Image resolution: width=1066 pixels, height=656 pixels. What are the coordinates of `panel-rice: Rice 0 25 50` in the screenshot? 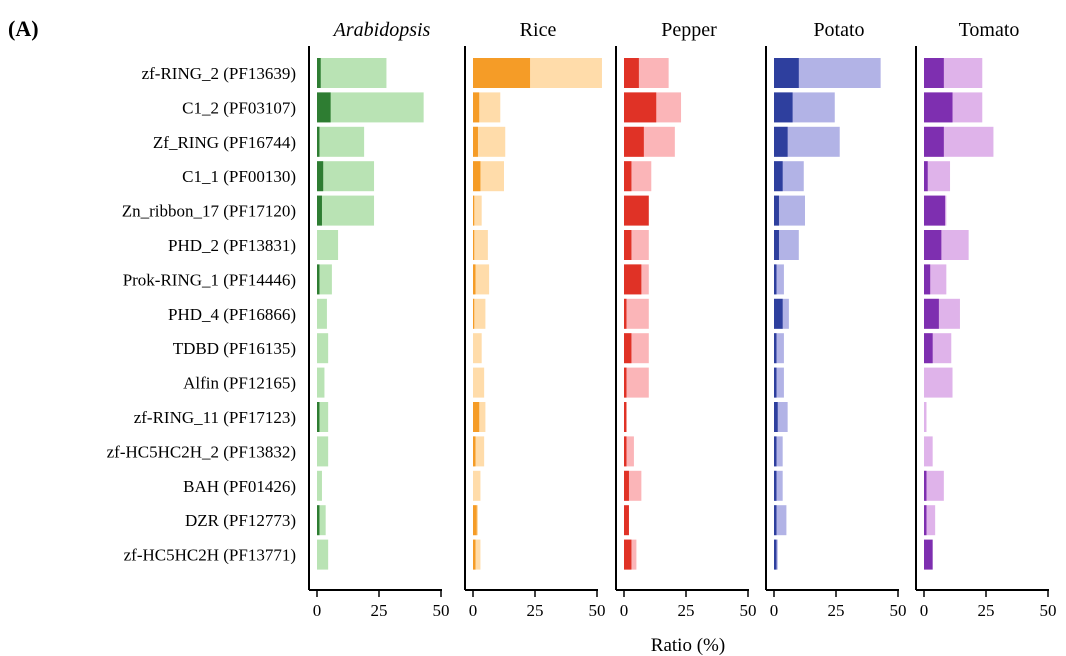 It's located at (535, 319).